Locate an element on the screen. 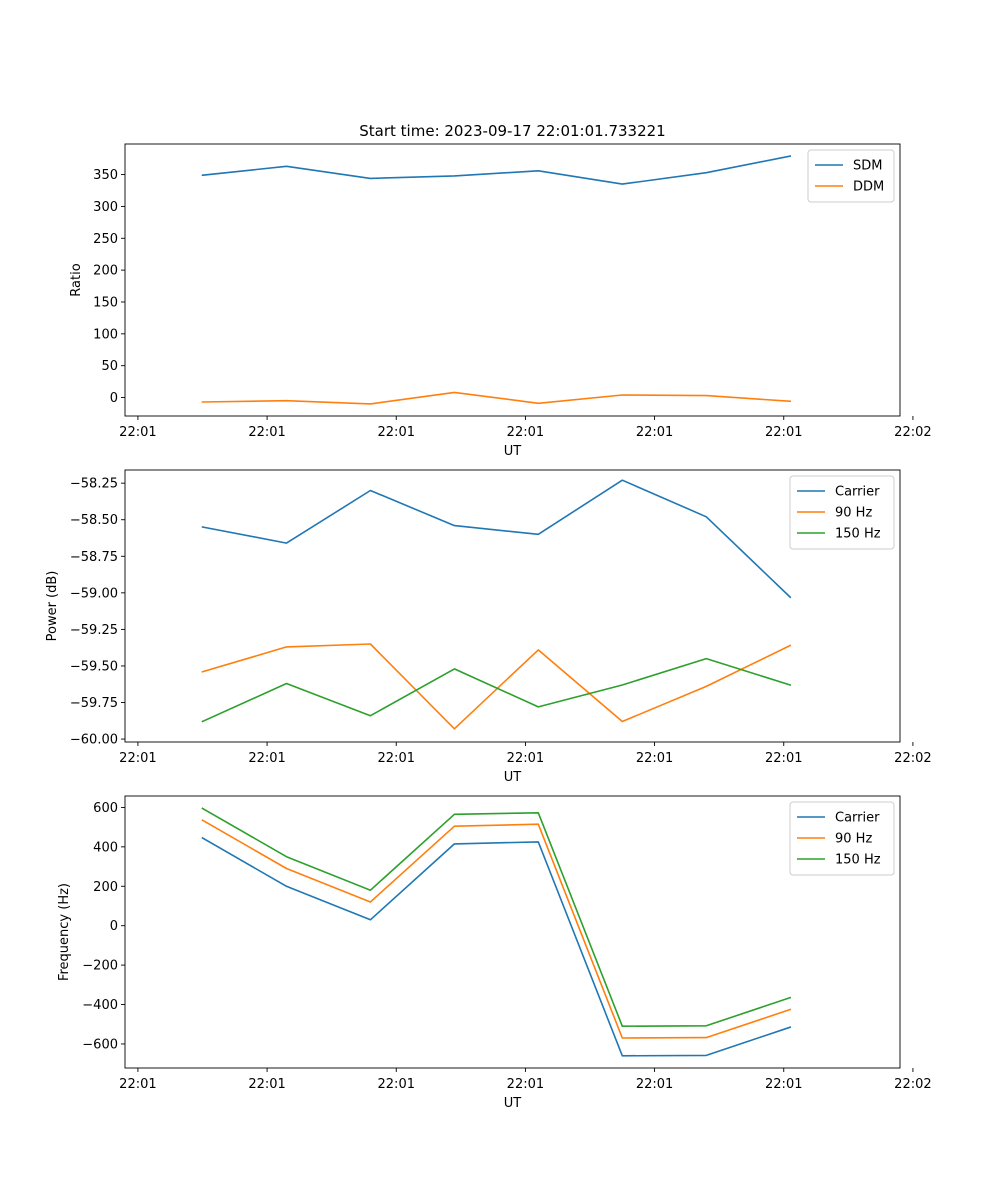 This screenshot has height=1200, width=1000. y-tick-label: 300 is located at coordinates (105, 207).